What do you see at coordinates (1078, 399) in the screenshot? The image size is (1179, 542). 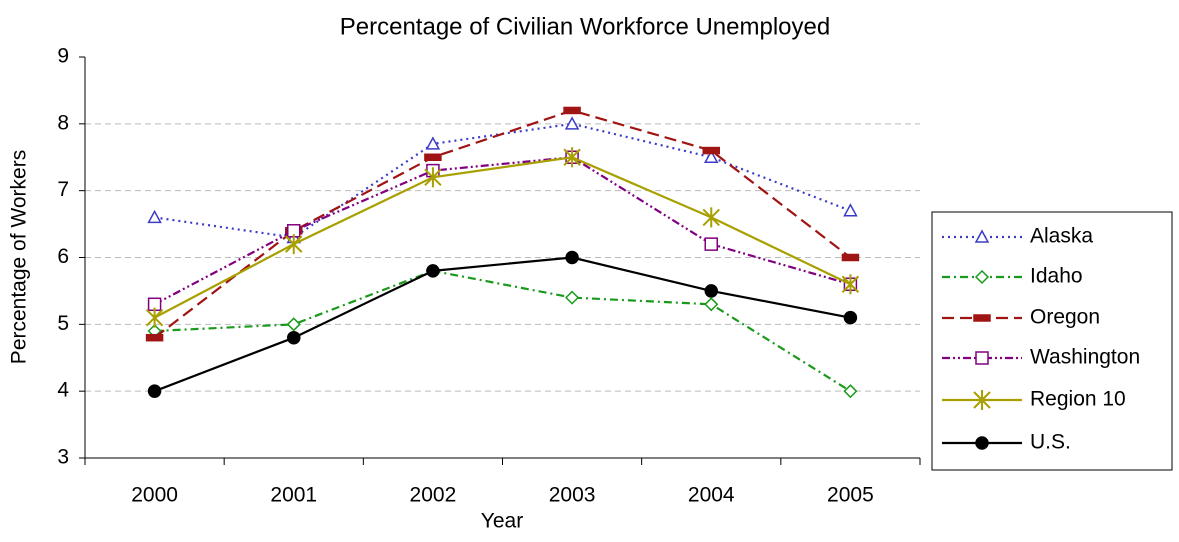 I see `legend-label: Region 10` at bounding box center [1078, 399].